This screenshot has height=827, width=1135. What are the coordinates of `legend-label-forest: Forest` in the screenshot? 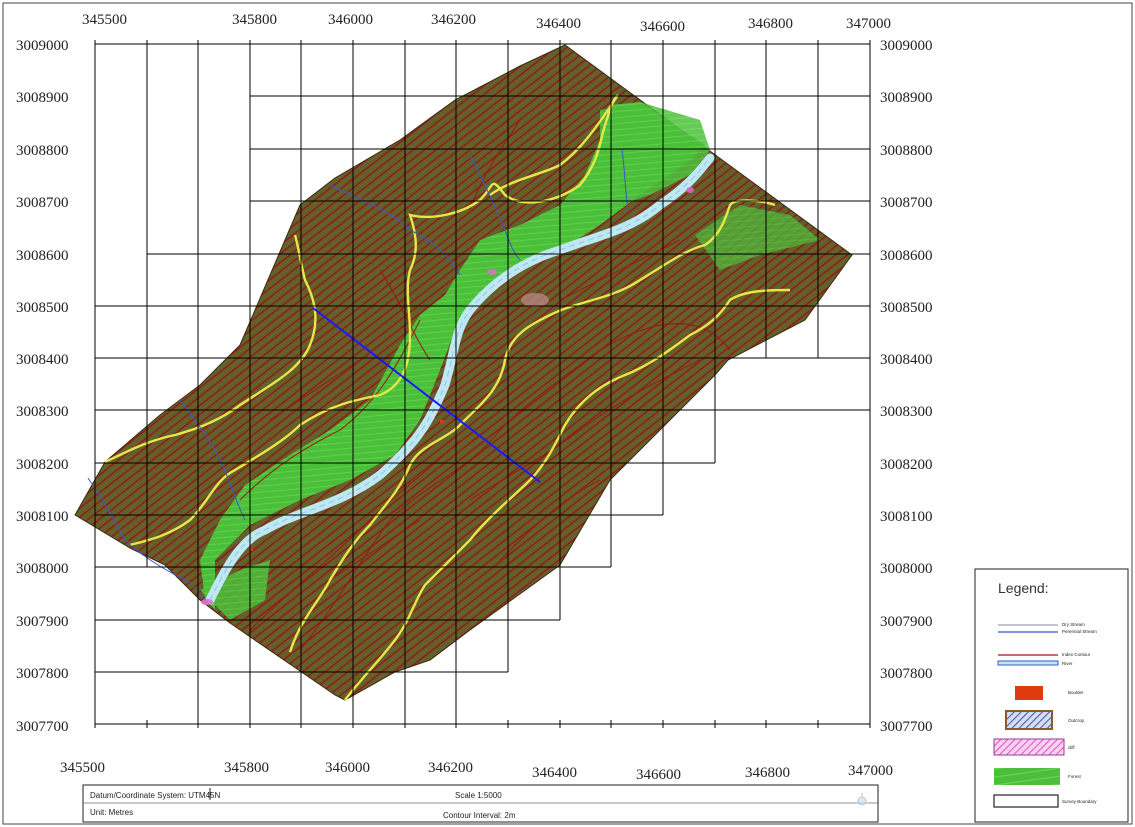 It's located at (1075, 776).